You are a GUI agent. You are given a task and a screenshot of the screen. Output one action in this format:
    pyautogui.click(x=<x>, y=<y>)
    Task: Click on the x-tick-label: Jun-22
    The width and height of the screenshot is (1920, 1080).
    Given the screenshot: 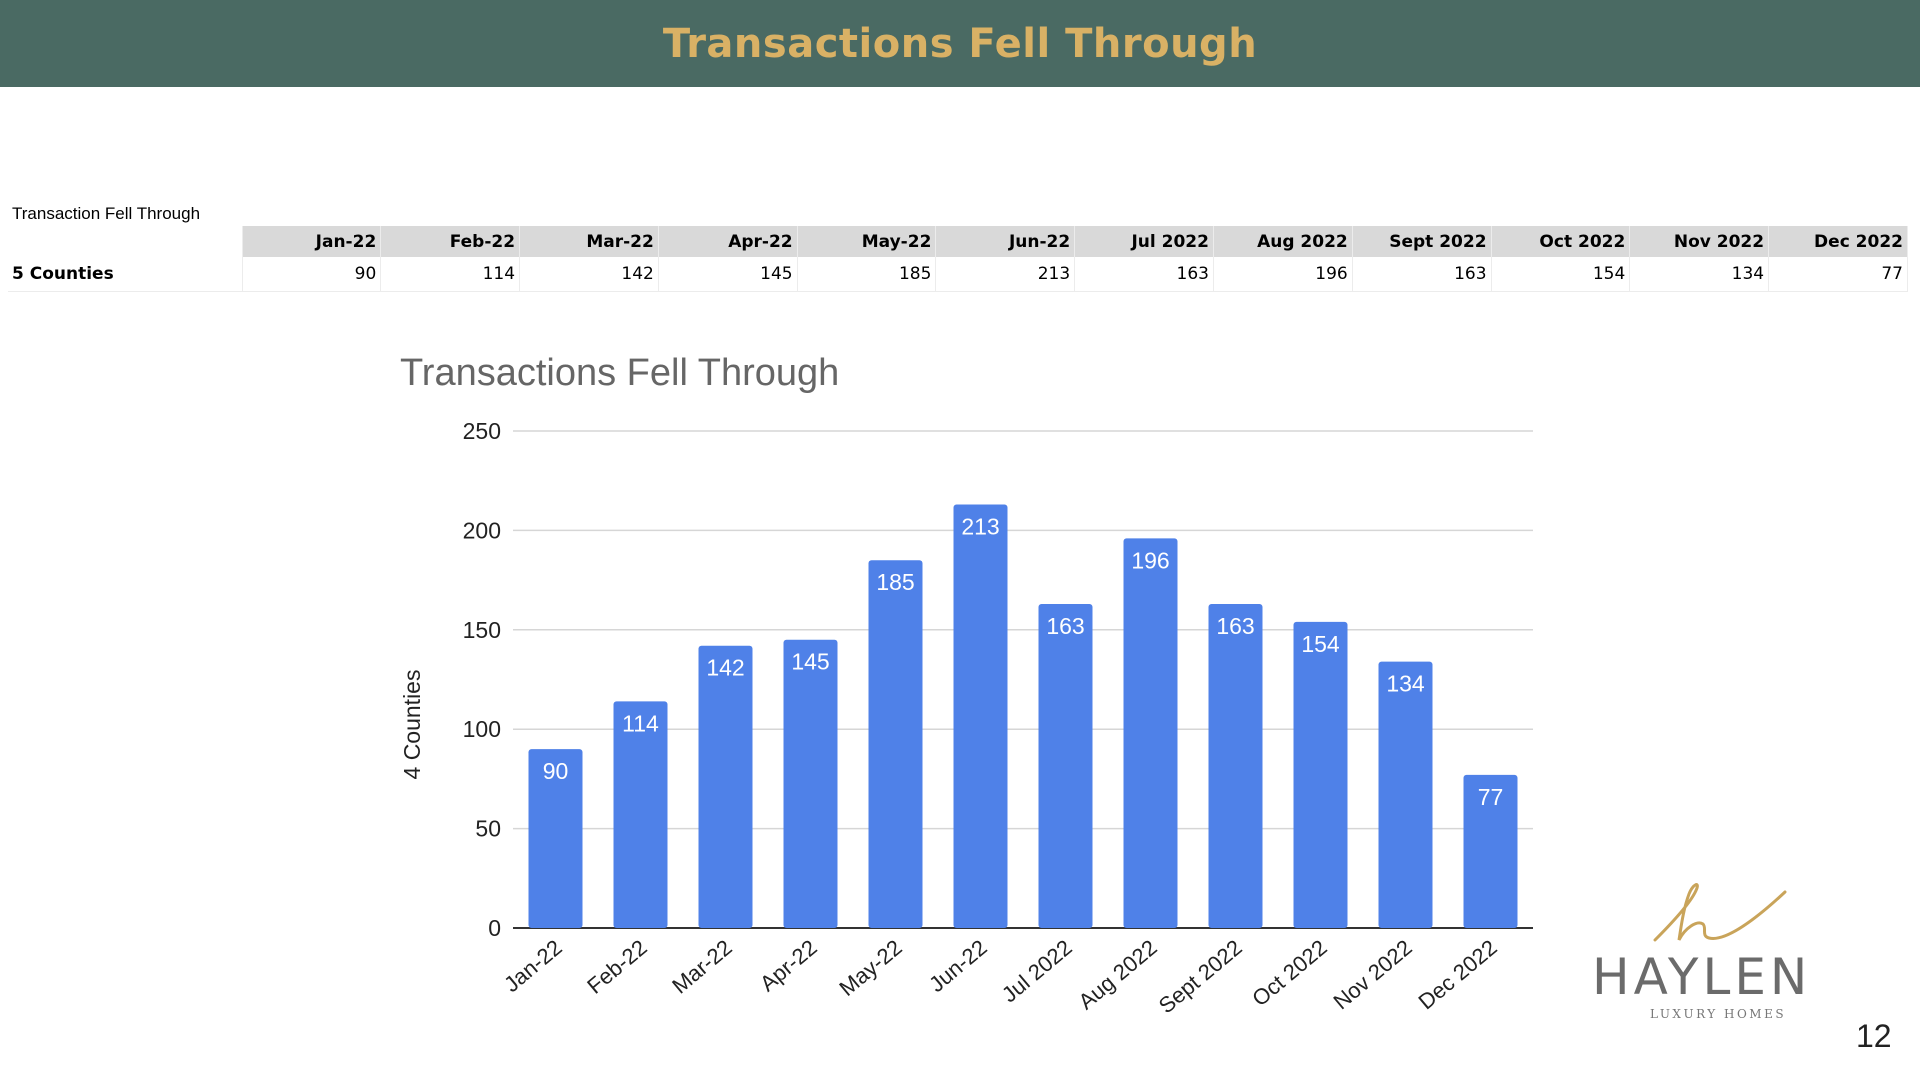 What is the action you would take?
    pyautogui.click(x=958, y=966)
    